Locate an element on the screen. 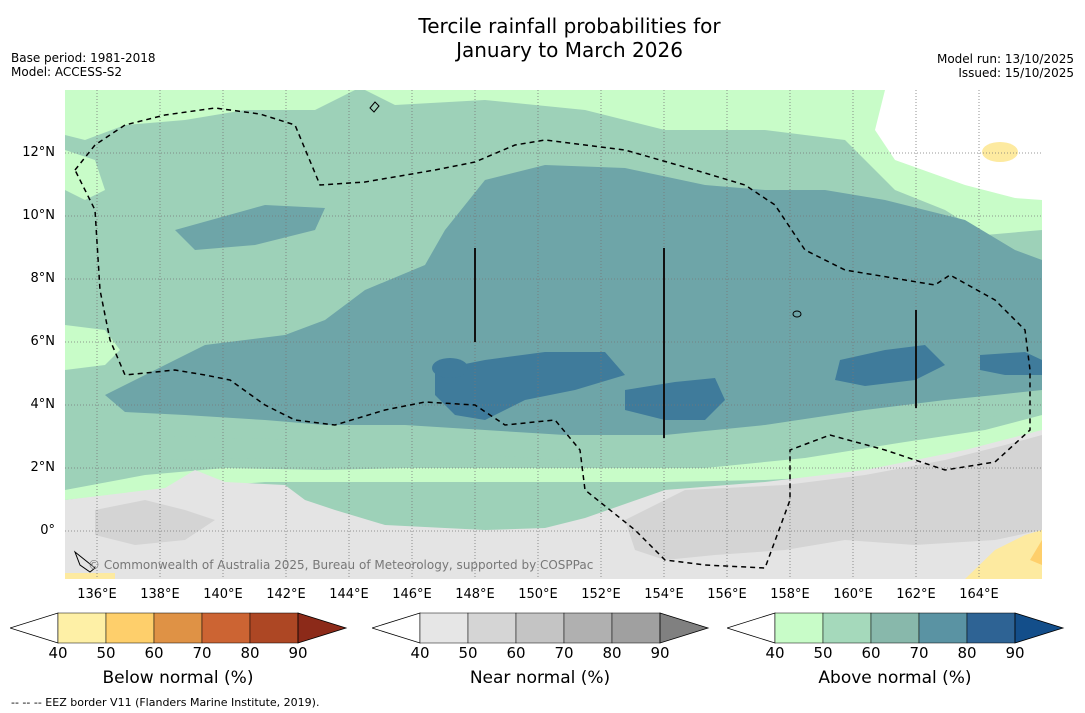 Image resolution: width=1085 pixels, height=713 pixels. region-below-40-ne is located at coordinates (1000, 152).